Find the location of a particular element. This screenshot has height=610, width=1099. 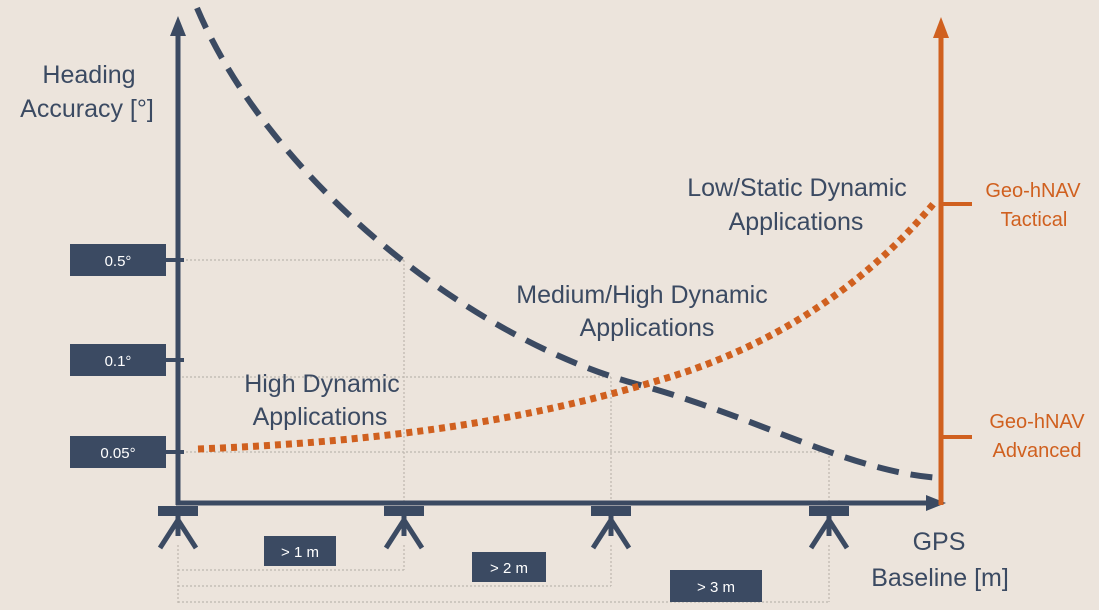

accuracy-label-05: 0.5° is located at coordinates (118, 261).